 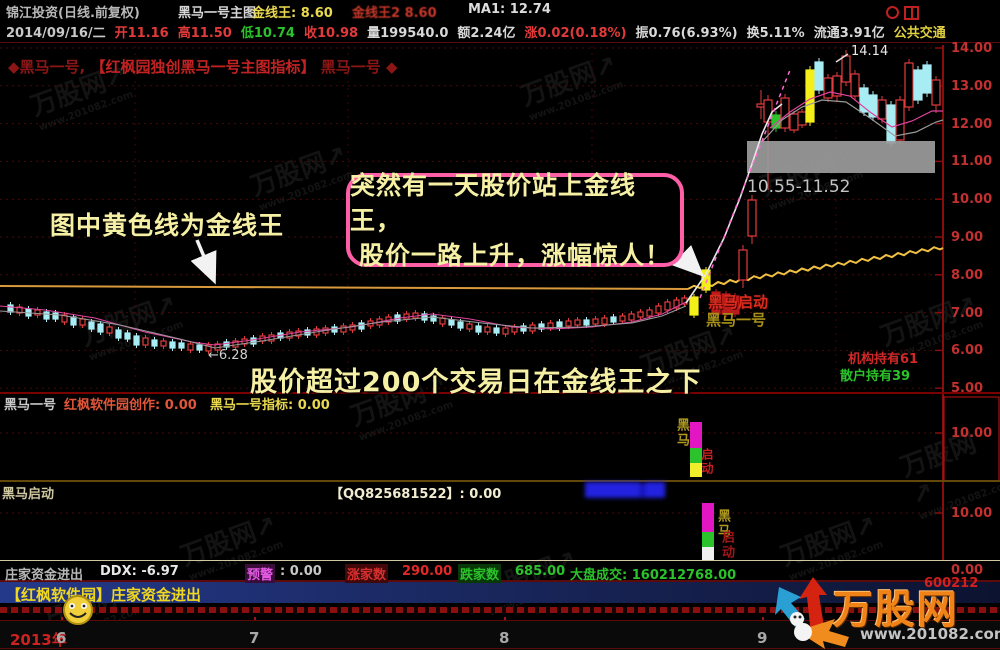 I want to click on time-axis-label: 8, so click(x=504, y=638).